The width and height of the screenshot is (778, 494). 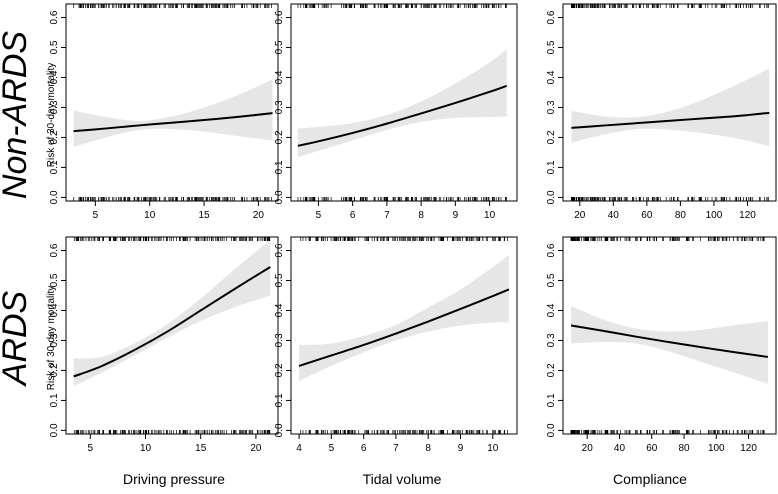 What do you see at coordinates (17, 115) in the screenshot?
I see `row-label-non-ards: Non-ARDS` at bounding box center [17, 115].